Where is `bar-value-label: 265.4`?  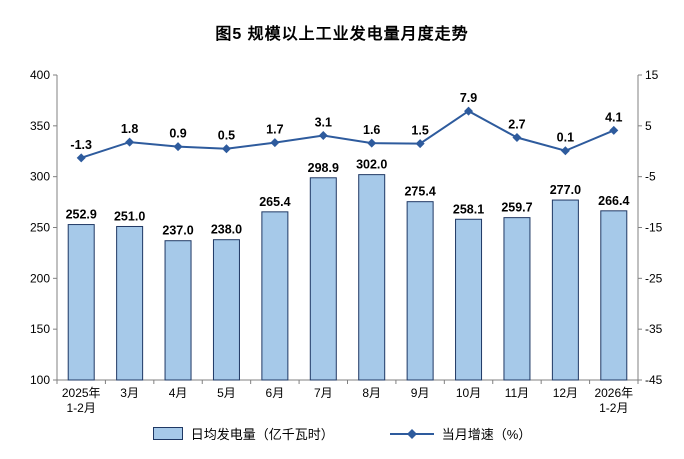
bar-value-label: 265.4 is located at coordinates (274, 202).